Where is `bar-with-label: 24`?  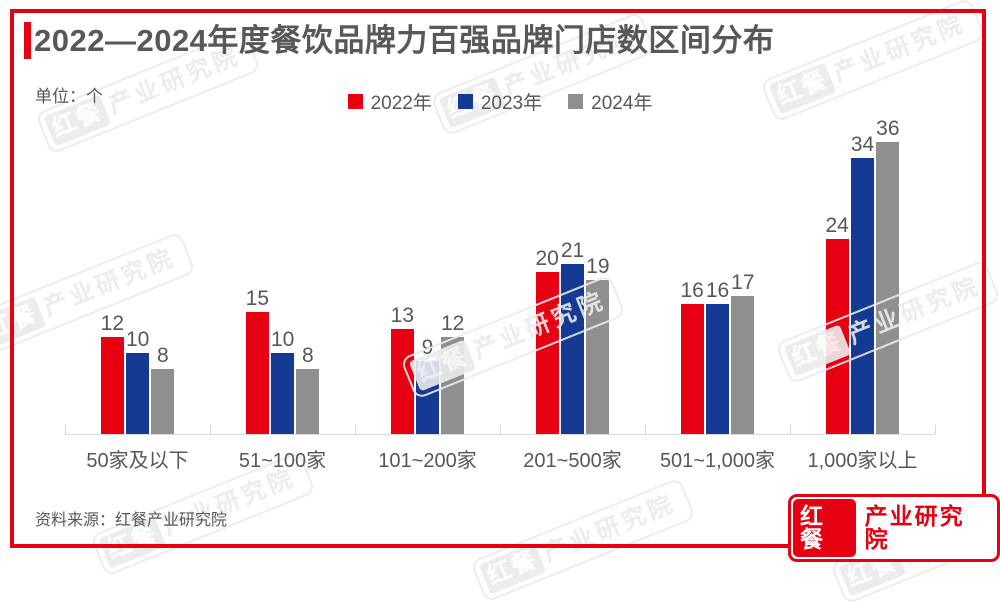
bar-with-label: 24 is located at coordinates (837, 324).